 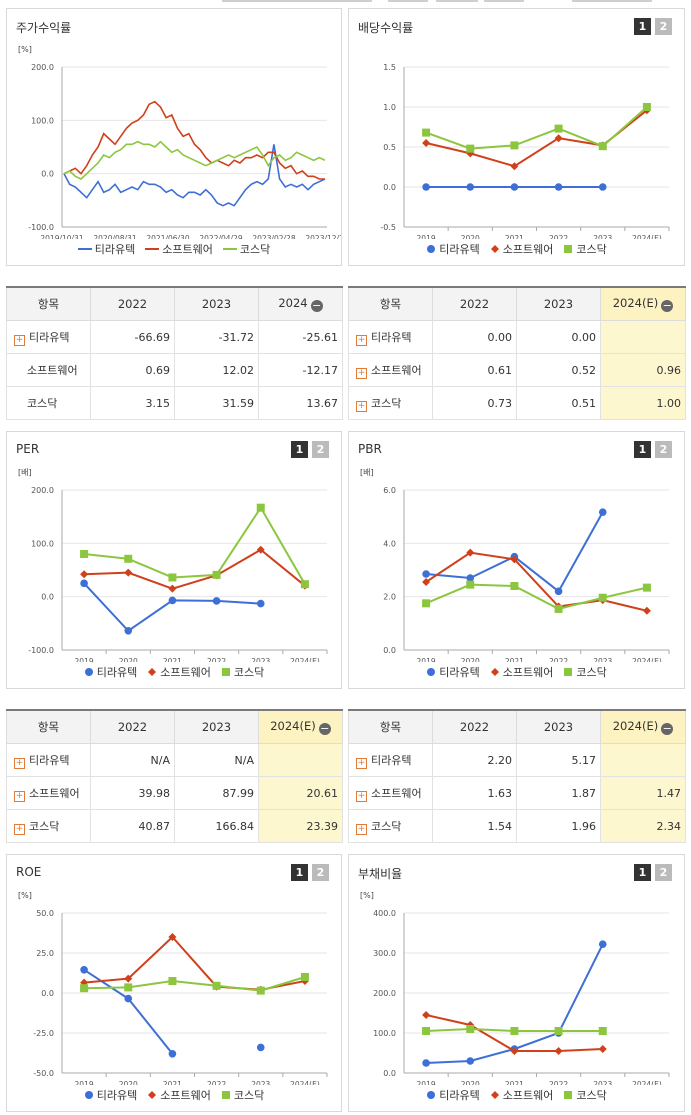 I want to click on cell: 39.98, so click(x=132, y=793).